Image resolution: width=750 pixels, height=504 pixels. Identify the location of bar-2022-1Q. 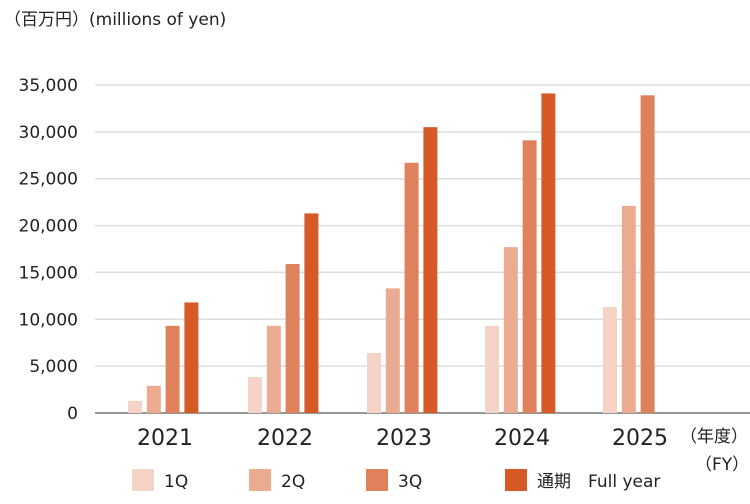
(255, 394).